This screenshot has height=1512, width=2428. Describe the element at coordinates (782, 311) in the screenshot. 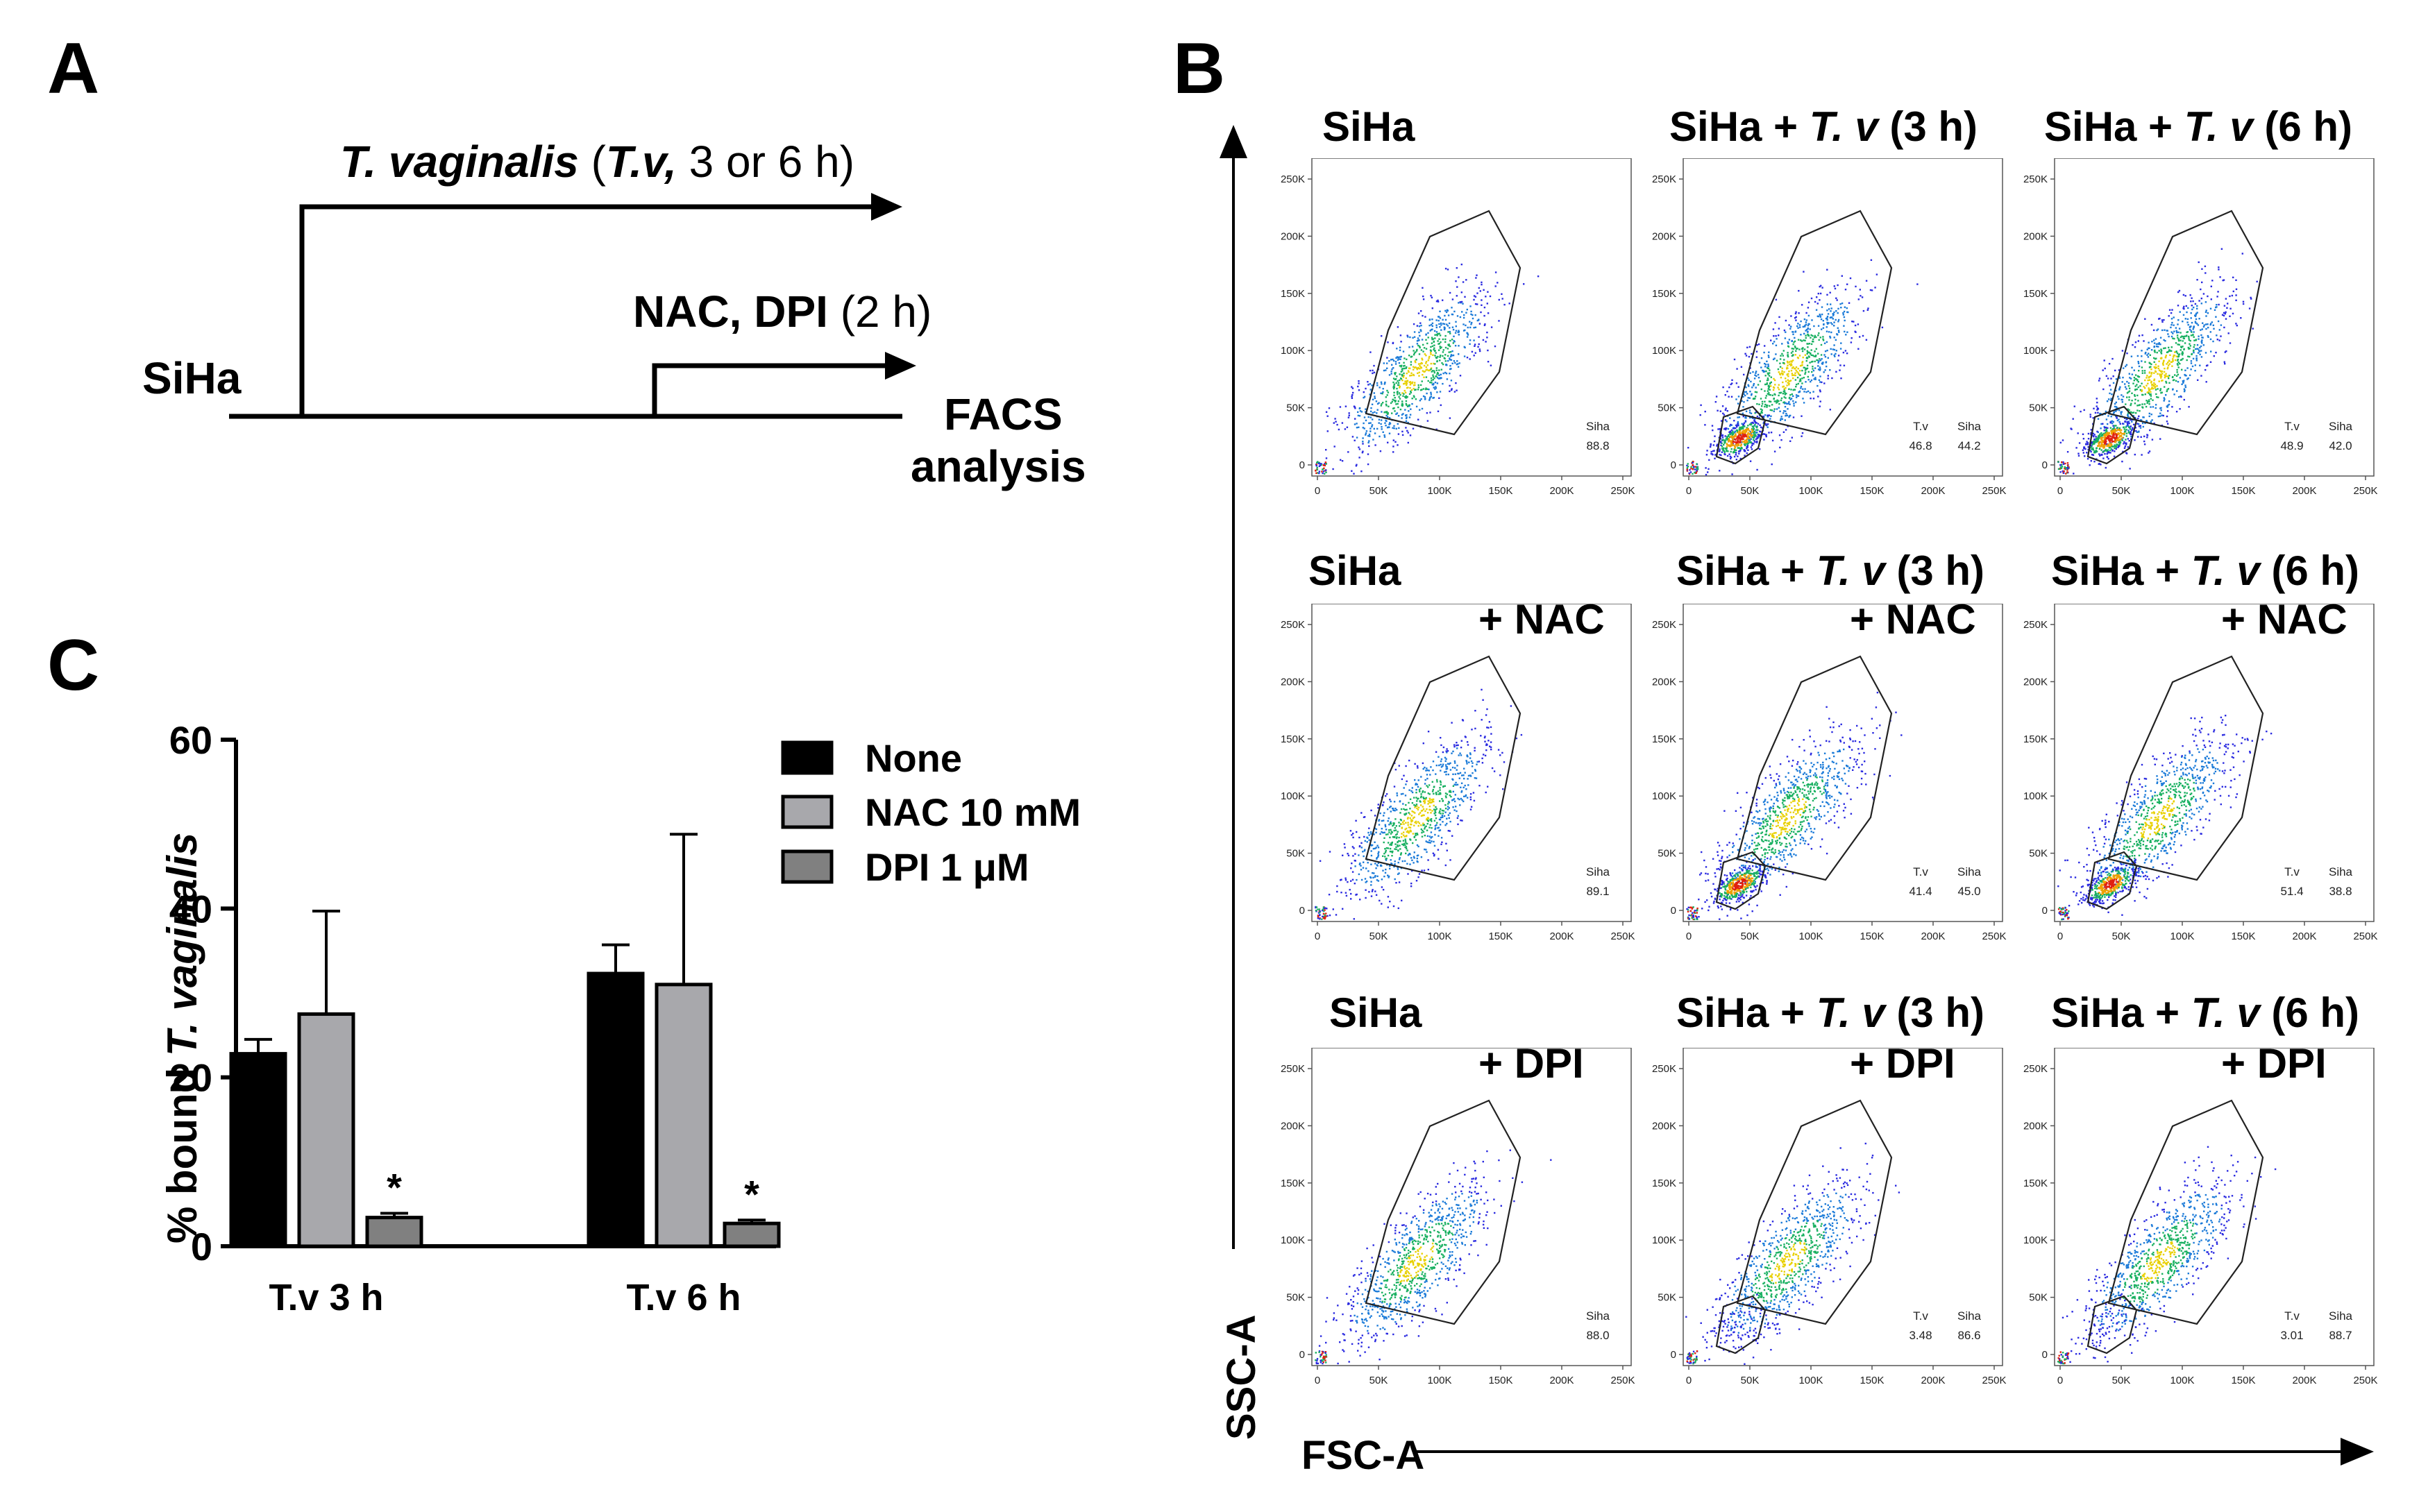

I see `drug-treatment-label: NAC, DPI (2 h)` at that location.